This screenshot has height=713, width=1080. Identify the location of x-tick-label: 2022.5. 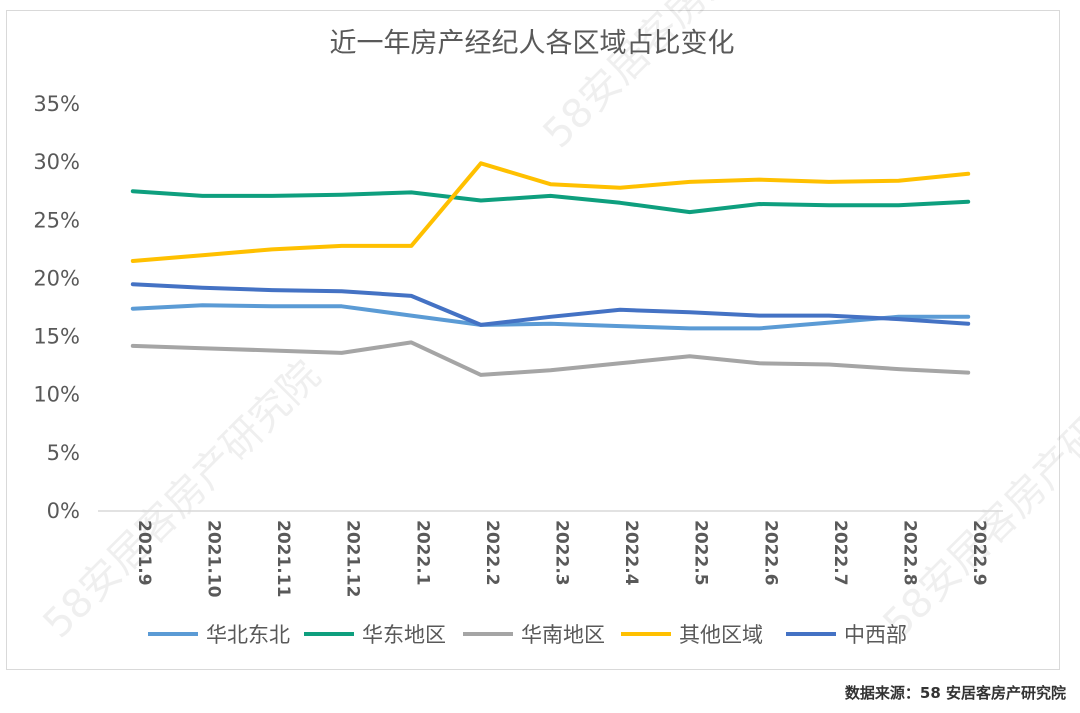
(701, 553).